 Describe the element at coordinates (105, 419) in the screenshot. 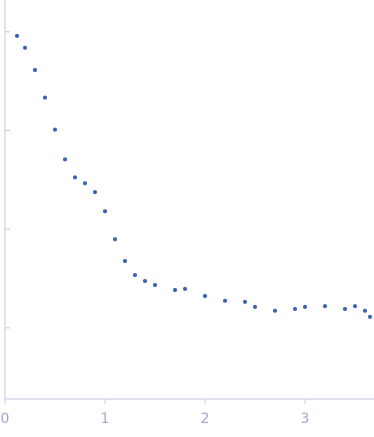

I see `x-tick-label: 1` at that location.